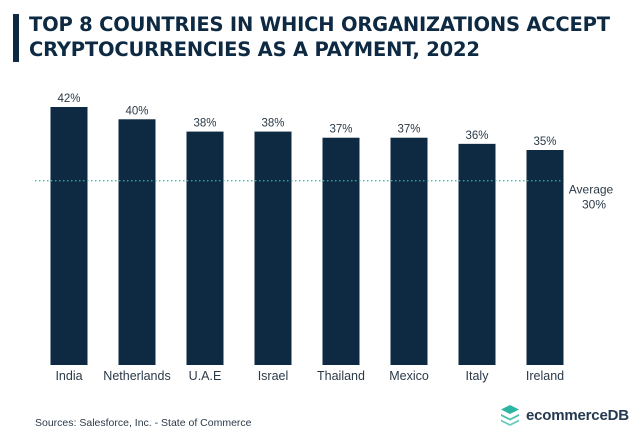  Describe the element at coordinates (341, 376) in the screenshot. I see `category-label: Thailand` at that location.